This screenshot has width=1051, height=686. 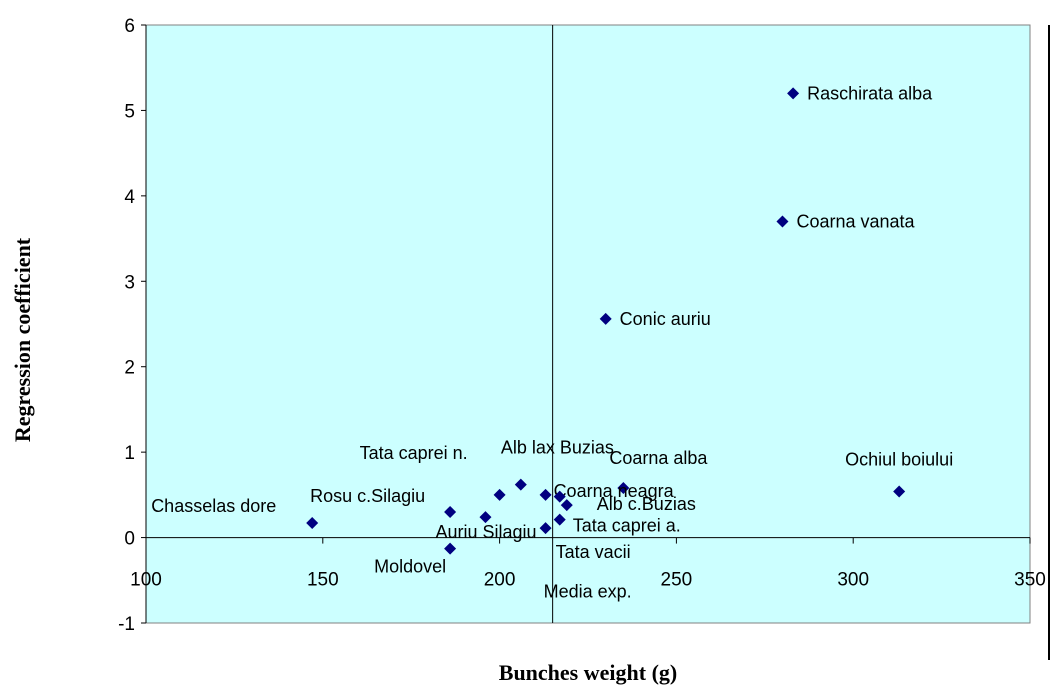 What do you see at coordinates (588, 591) in the screenshot?
I see `mean-reference-label: Media exp.` at bounding box center [588, 591].